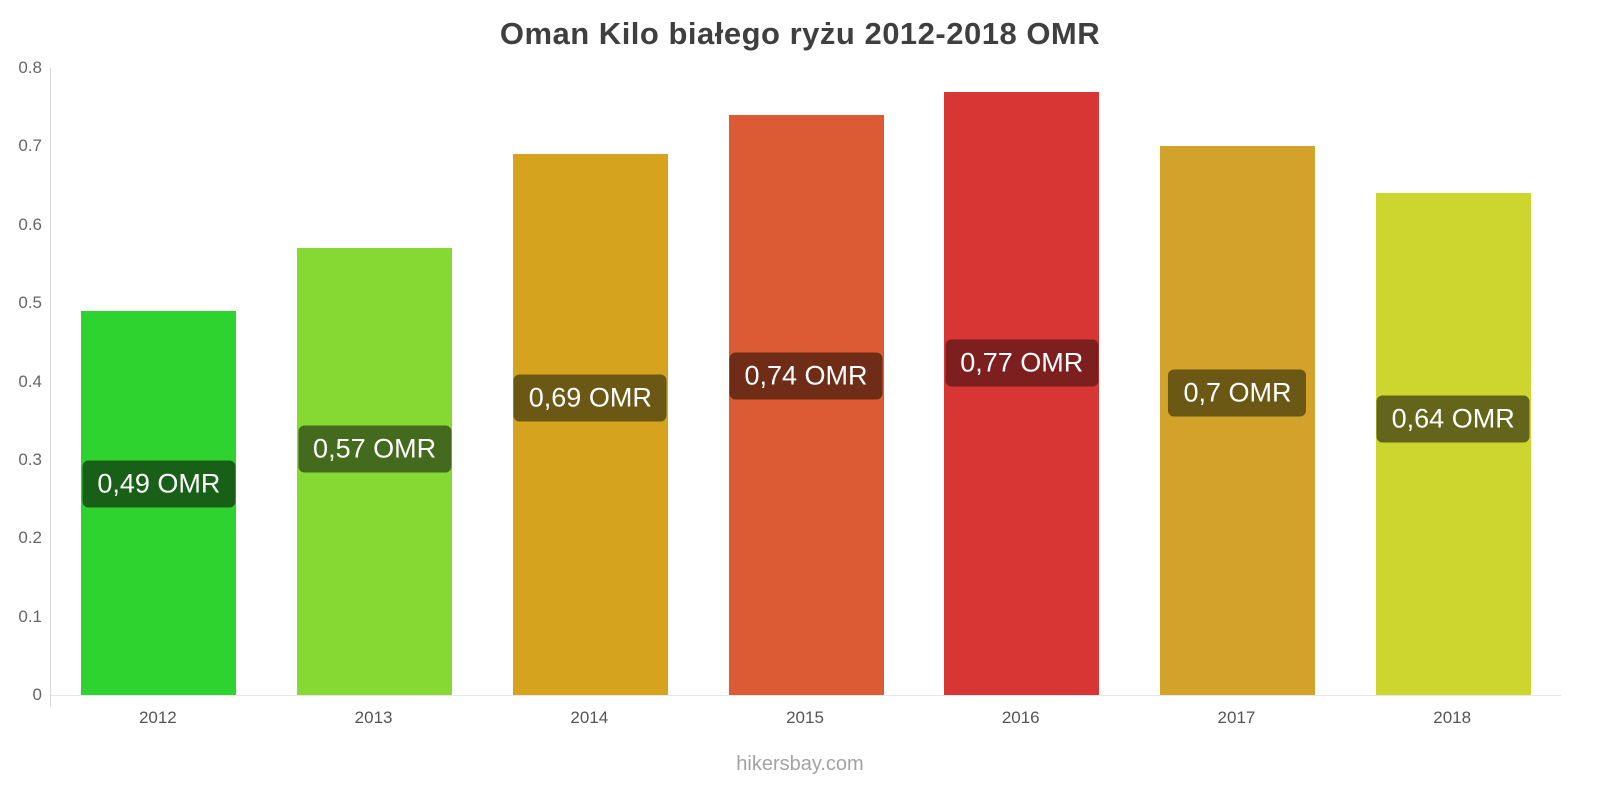 The image size is (1600, 800). I want to click on bar-2017: 0,7 OMR, so click(1237, 420).